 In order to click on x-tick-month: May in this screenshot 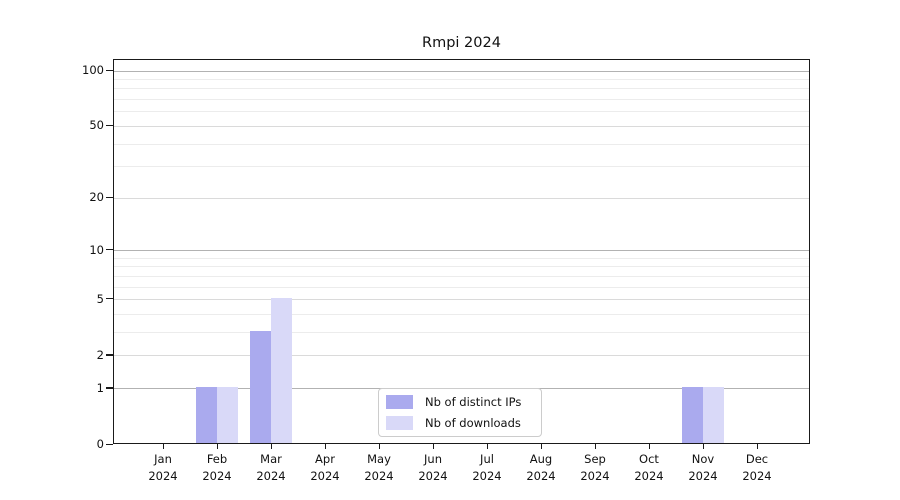, I will do `click(379, 459)`.